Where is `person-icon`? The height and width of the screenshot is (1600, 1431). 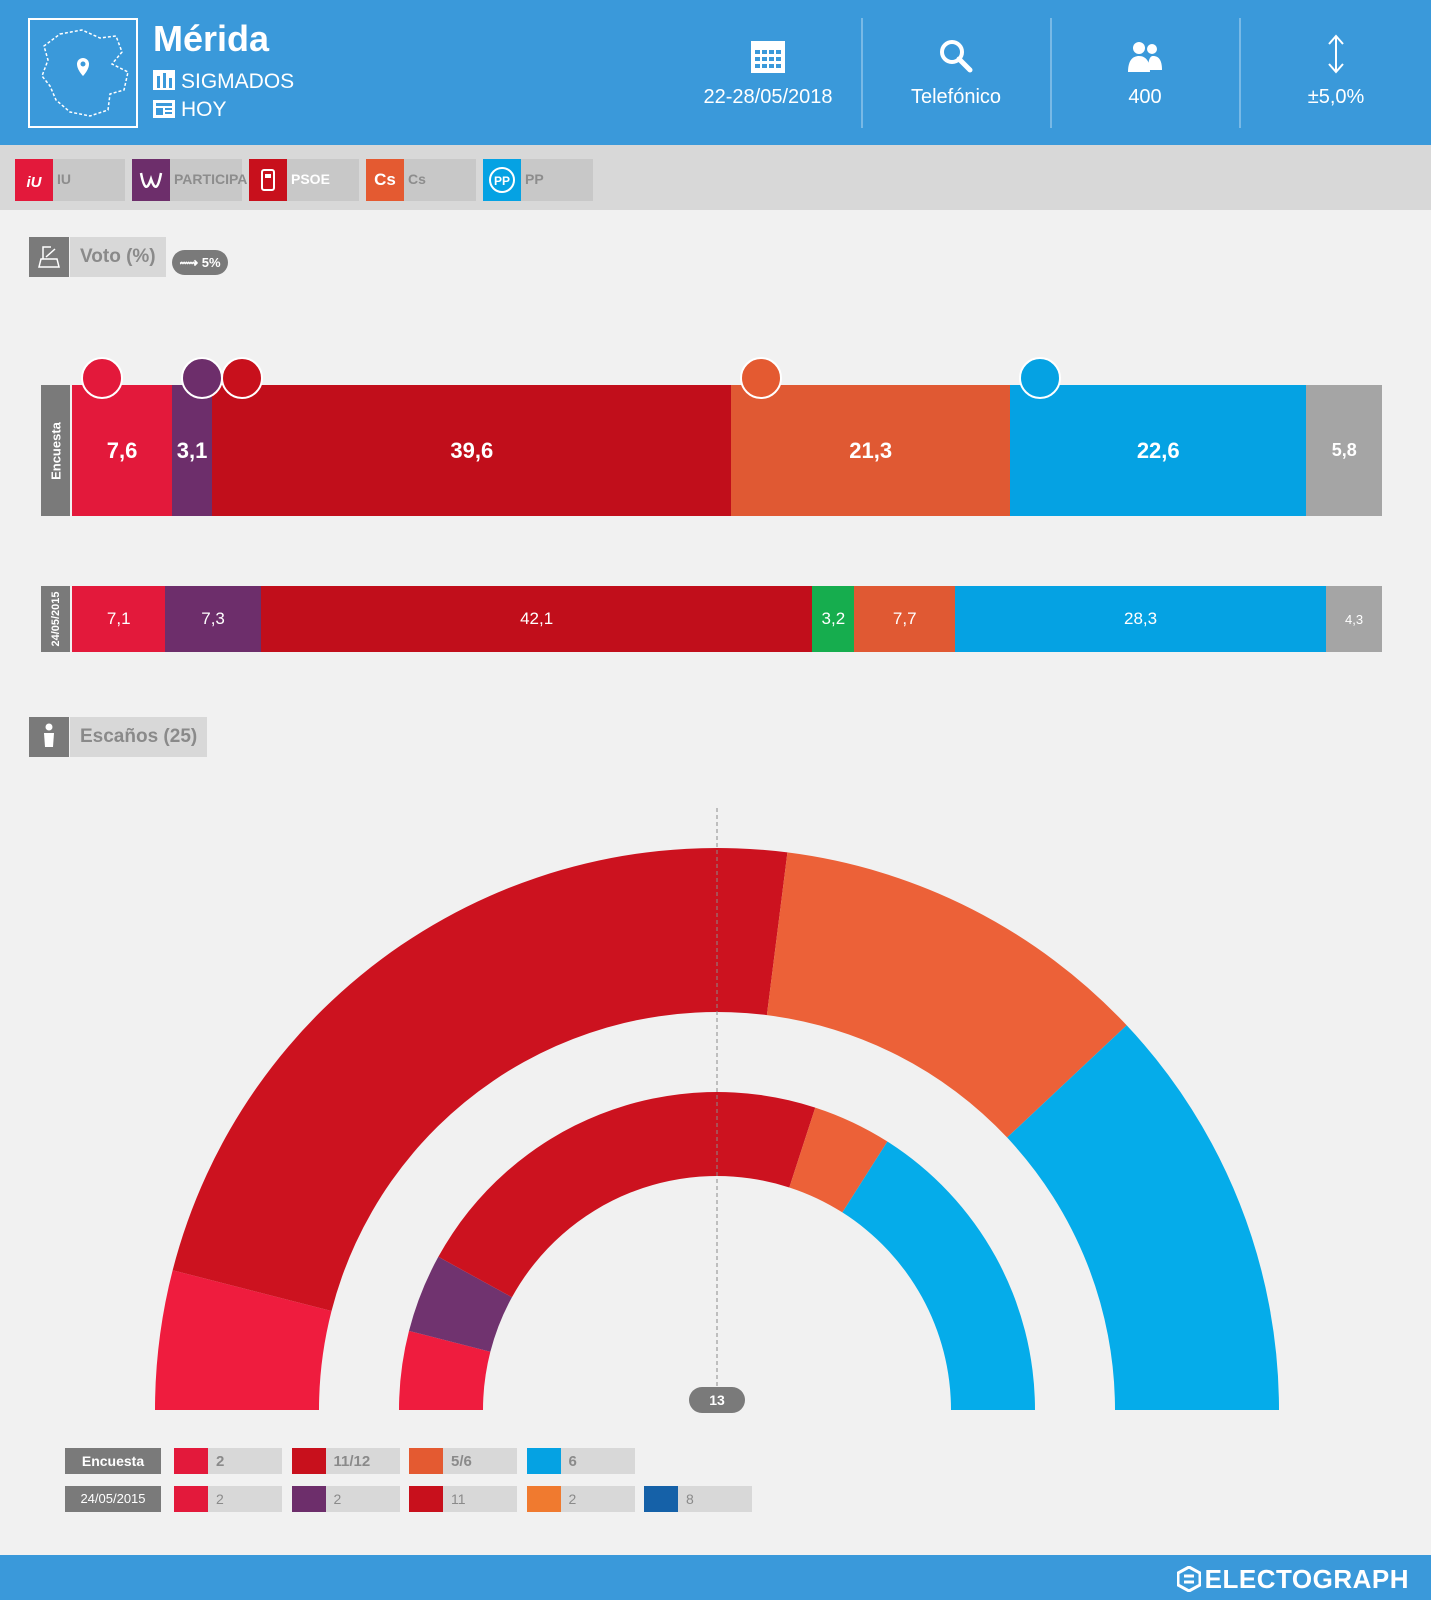
person-icon is located at coordinates (49, 737).